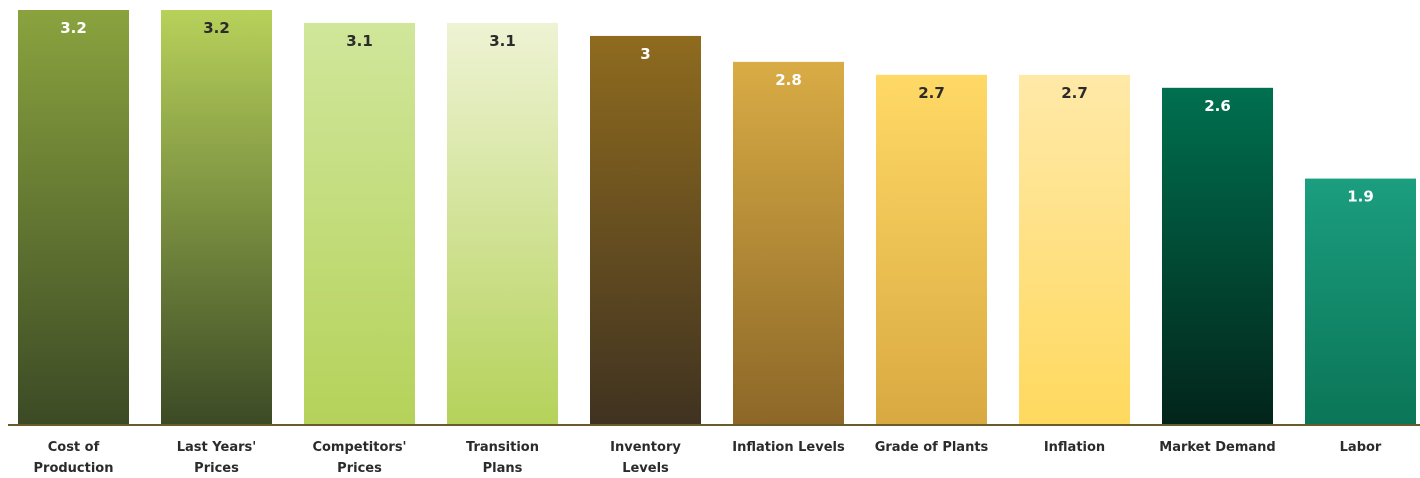 The width and height of the screenshot is (1420, 478). What do you see at coordinates (932, 447) in the screenshot?
I see `category-label: Grade of Plants` at bounding box center [932, 447].